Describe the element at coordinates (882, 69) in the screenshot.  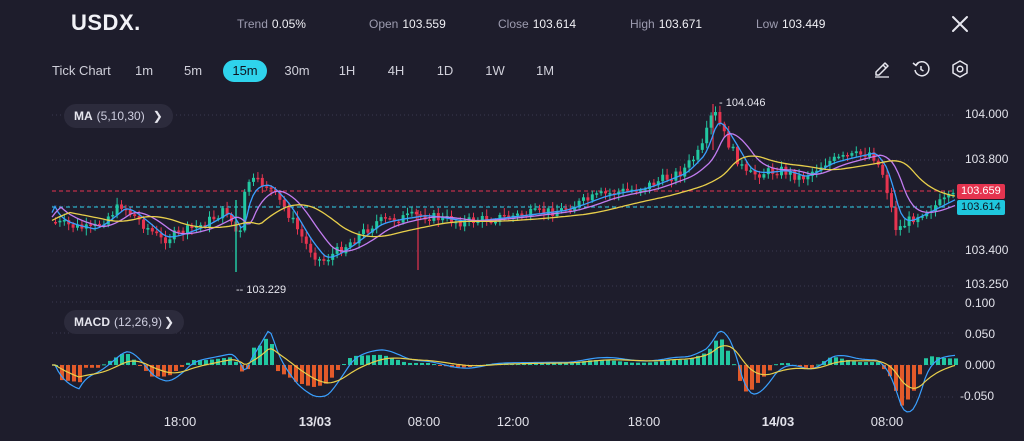
I see `draw-icon` at that location.